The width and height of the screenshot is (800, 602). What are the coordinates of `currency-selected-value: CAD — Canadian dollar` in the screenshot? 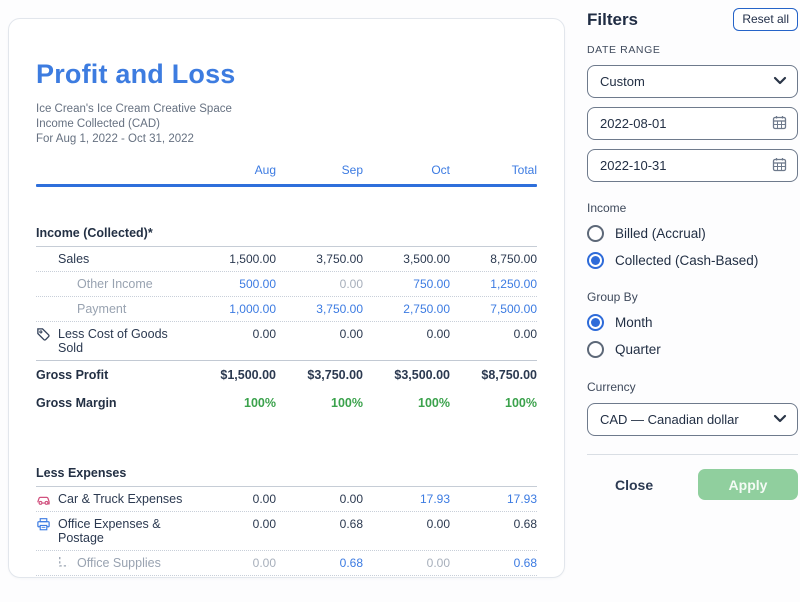 It's located at (669, 419).